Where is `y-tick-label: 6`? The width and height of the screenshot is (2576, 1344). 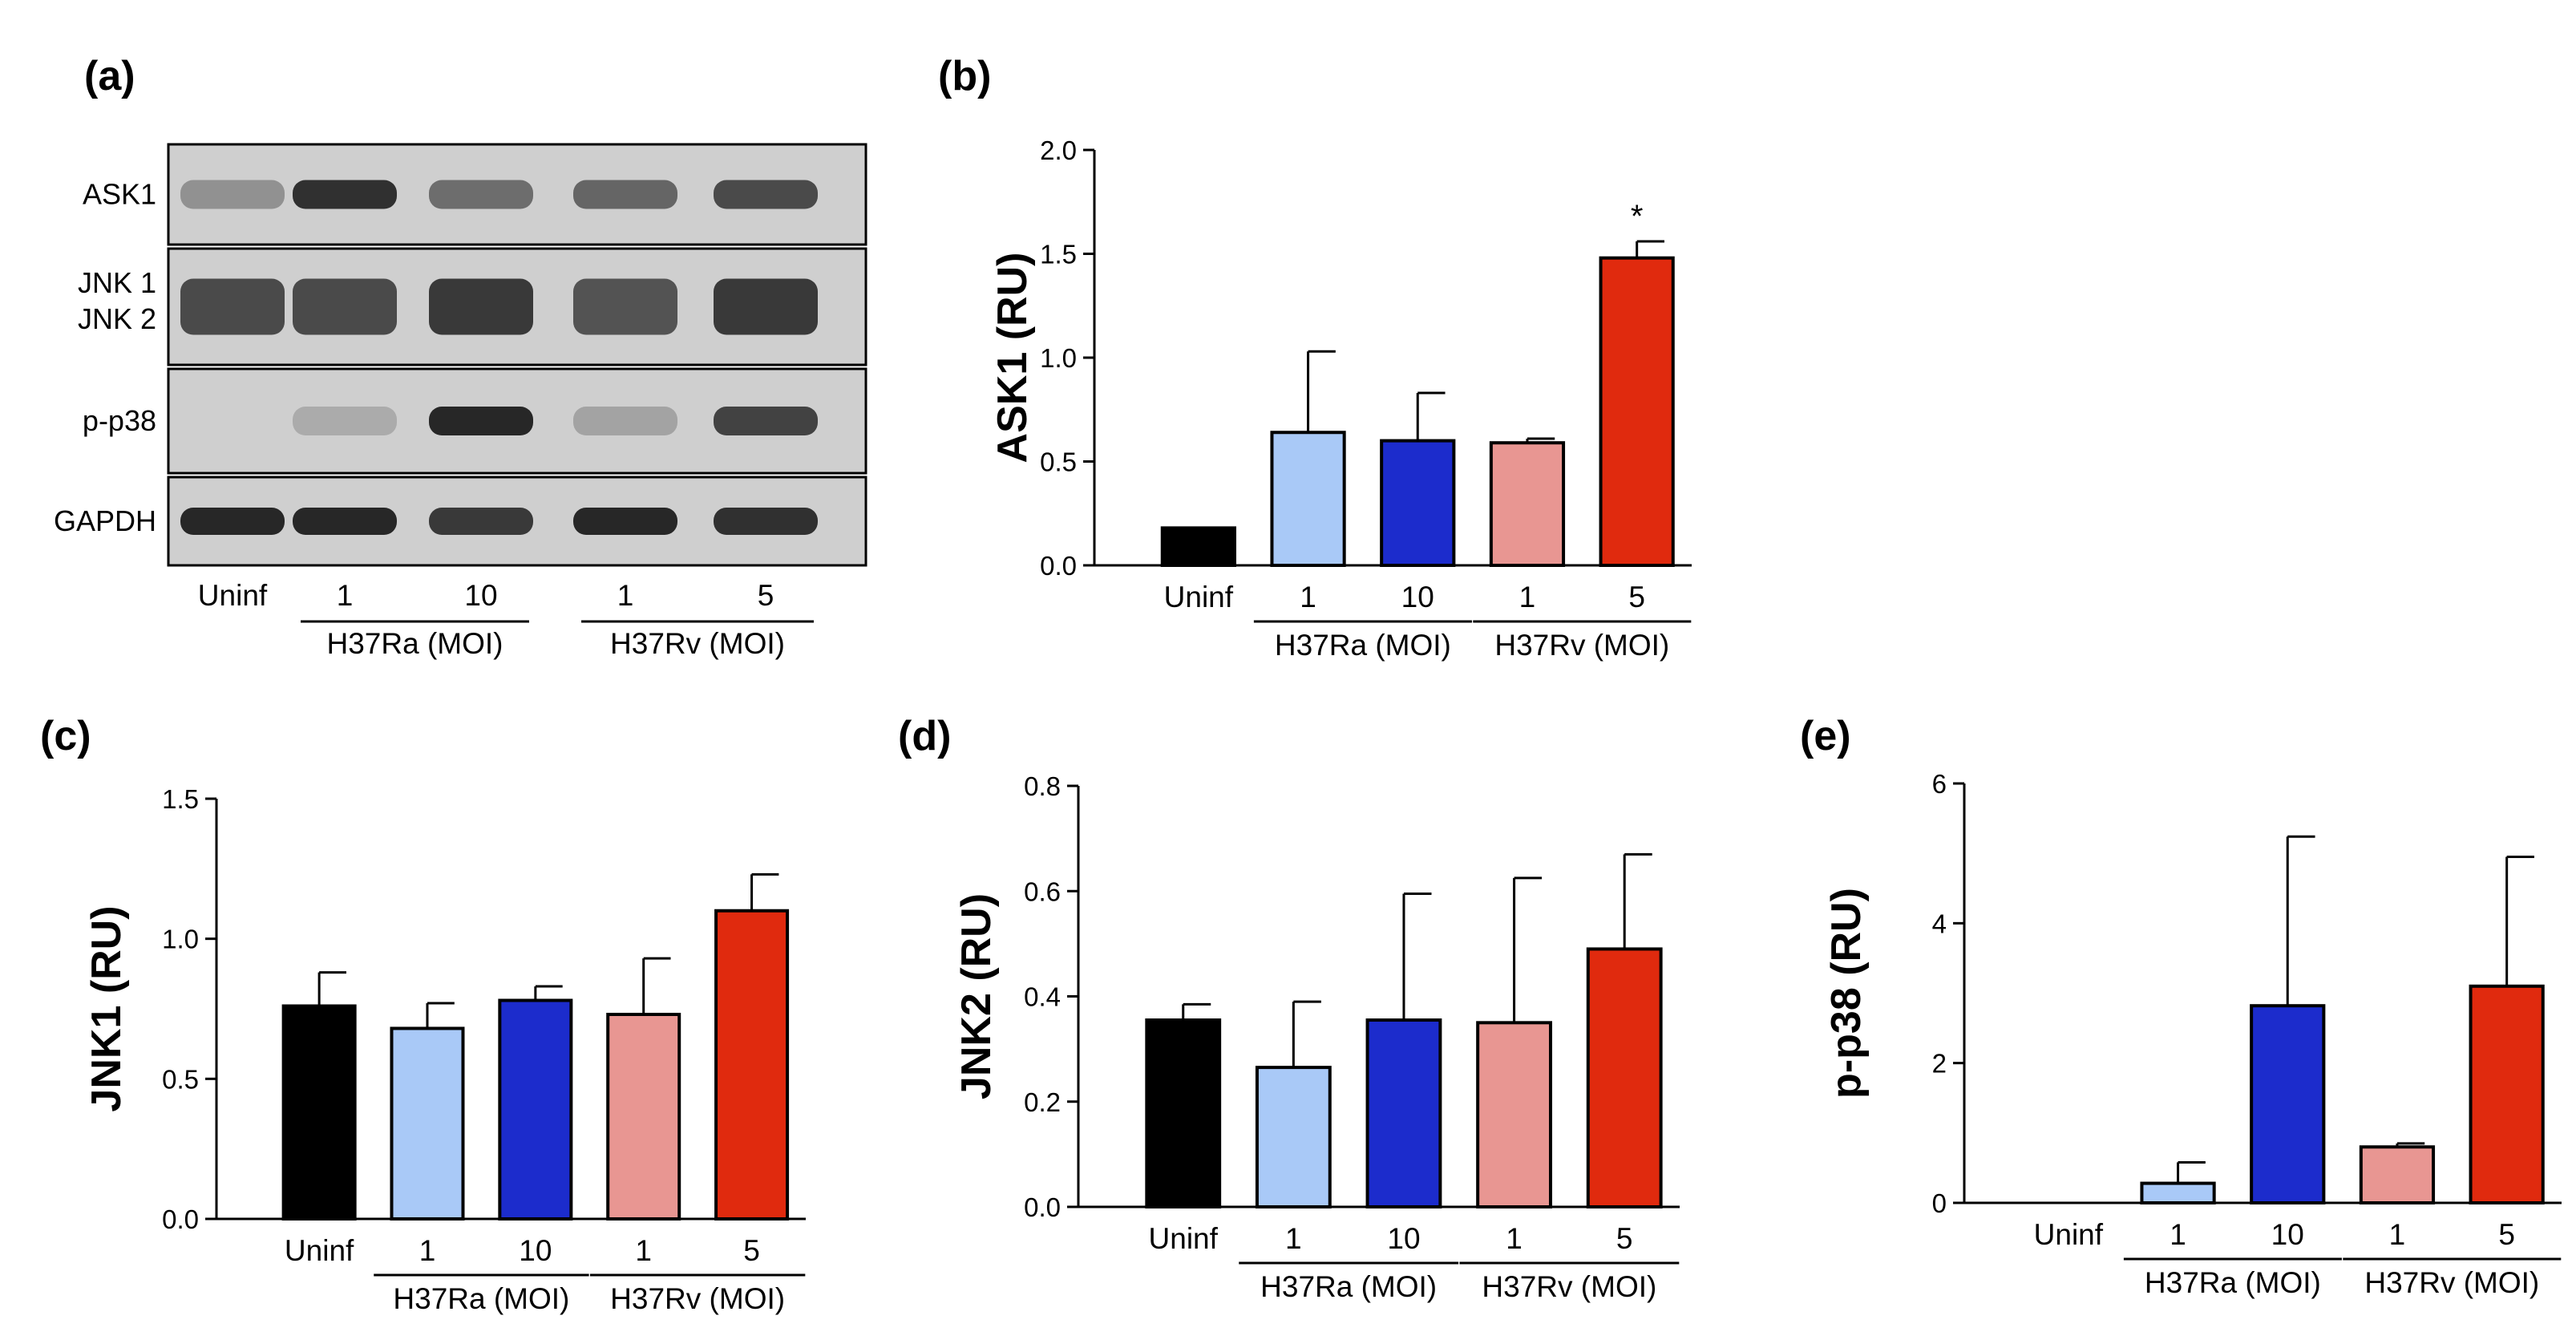 y-tick-label: 6 is located at coordinates (1939, 784).